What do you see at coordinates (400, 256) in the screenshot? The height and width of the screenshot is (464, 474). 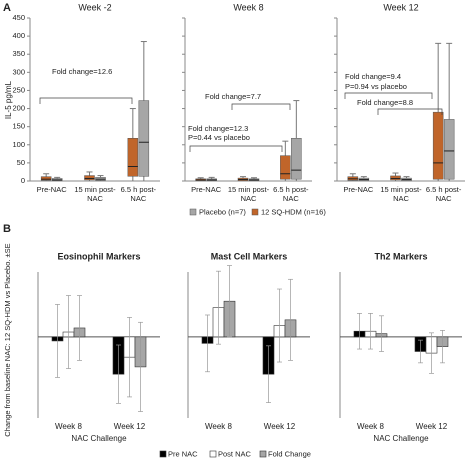 I see `subplot-title: Th2 Markers` at bounding box center [400, 256].